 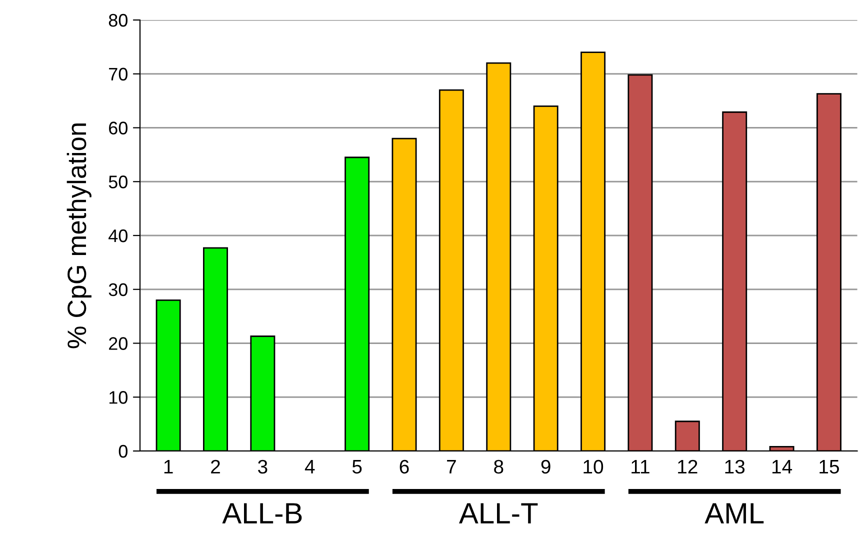 I want to click on y-tick-label: 10, so click(x=118, y=397).